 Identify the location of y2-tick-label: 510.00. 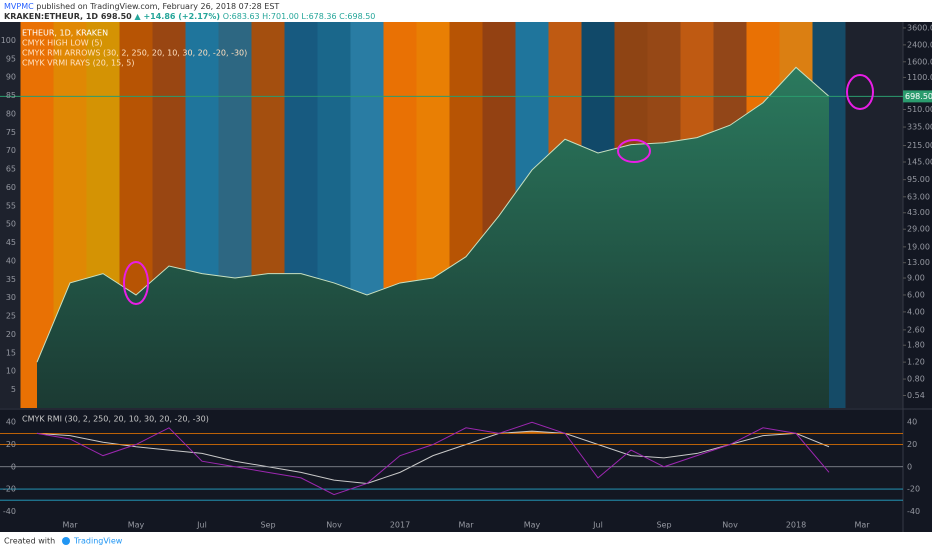
(919, 109).